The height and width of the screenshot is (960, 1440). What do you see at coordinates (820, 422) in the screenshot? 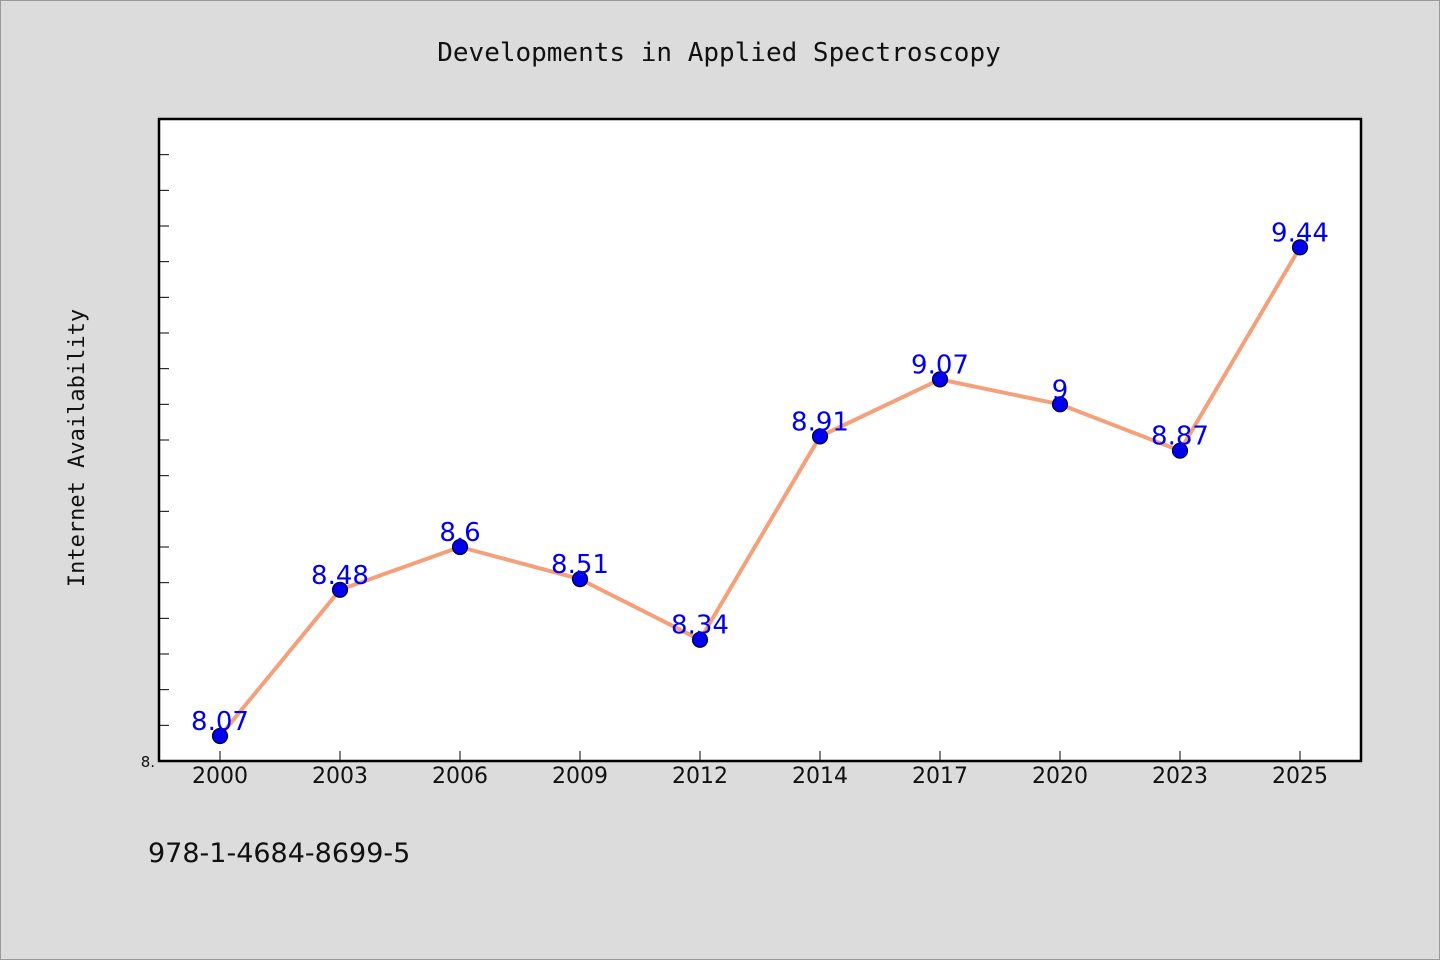
I see `data-label: 8.91` at bounding box center [820, 422].